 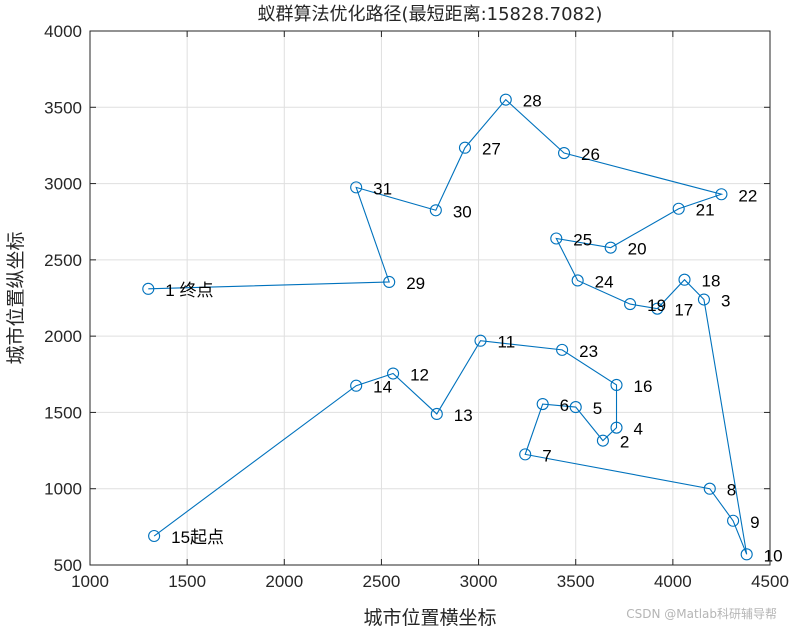 What do you see at coordinates (590, 154) in the screenshot?
I see `city-label-26: 26` at bounding box center [590, 154].